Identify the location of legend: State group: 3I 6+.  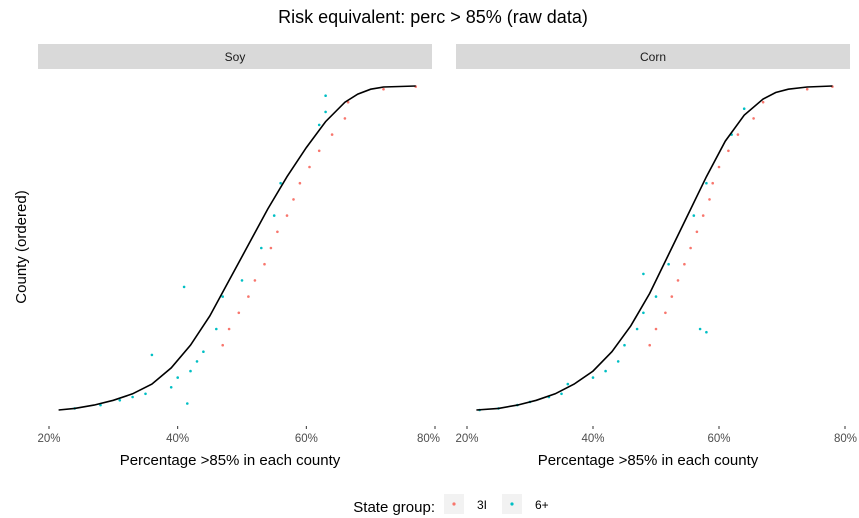
(451, 505).